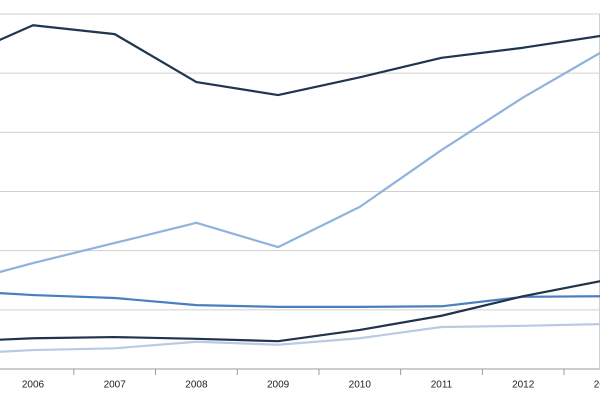  Describe the element at coordinates (278, 385) in the screenshot. I see `x-tick-label: 2009` at that location.